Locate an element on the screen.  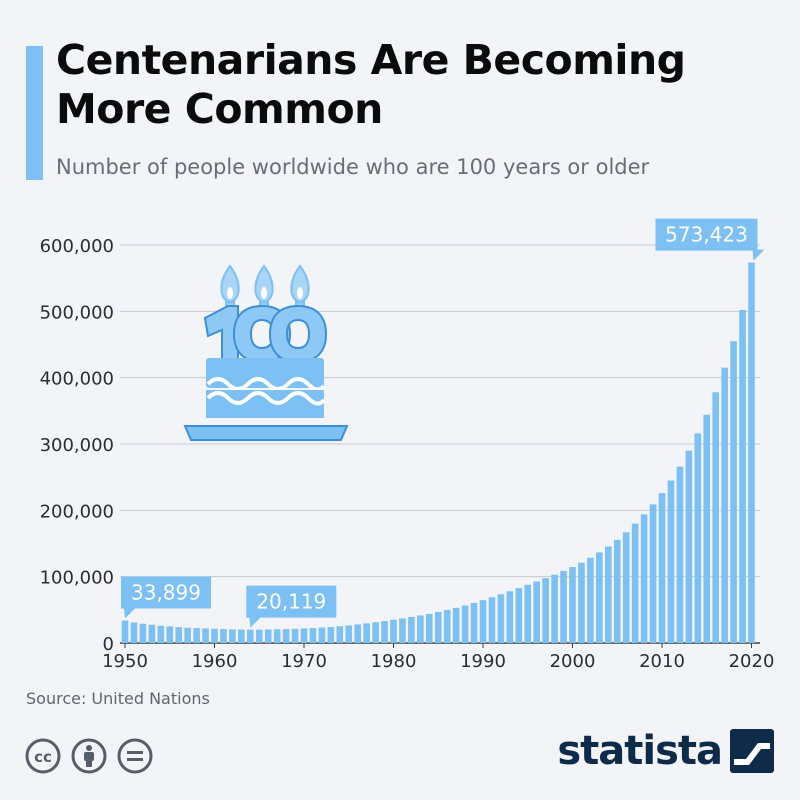
statista-logo-icon is located at coordinates (752, 751).